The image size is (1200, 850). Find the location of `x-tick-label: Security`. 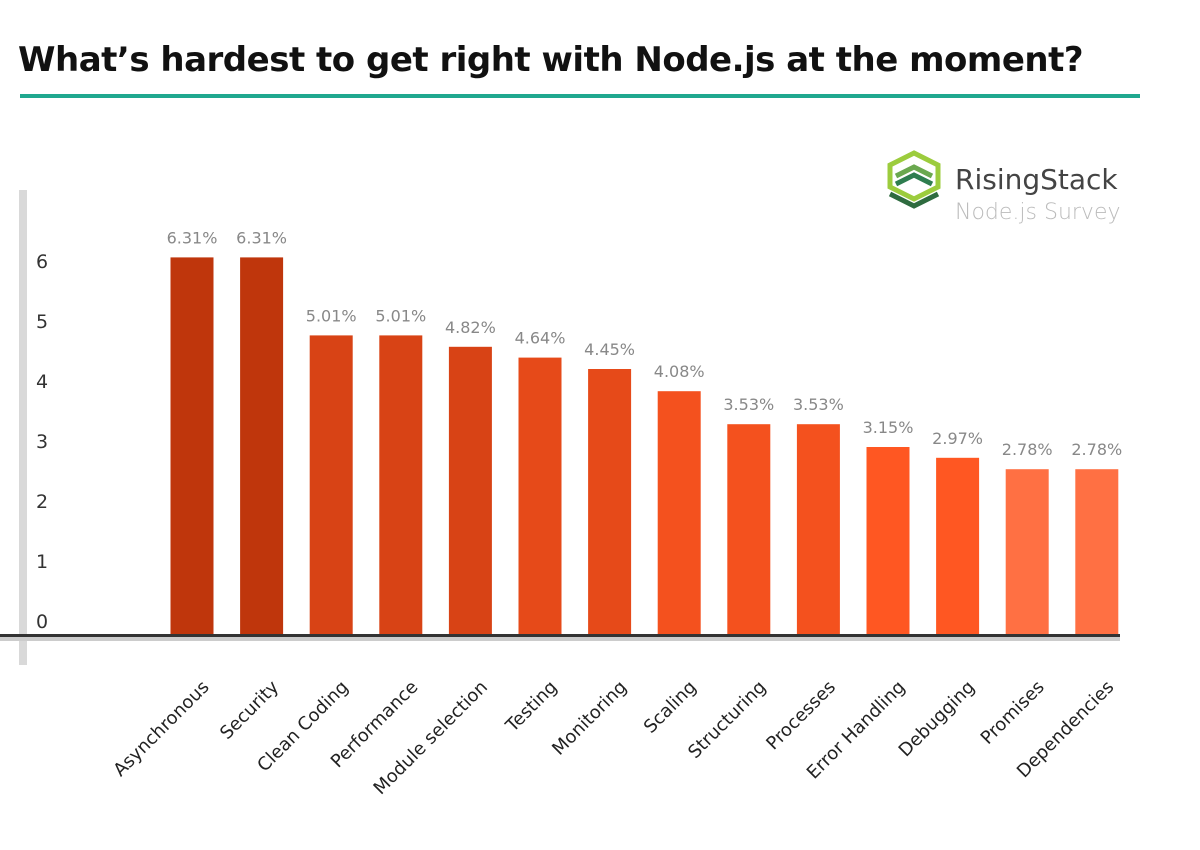

x-tick-label: Security is located at coordinates (249, 709).